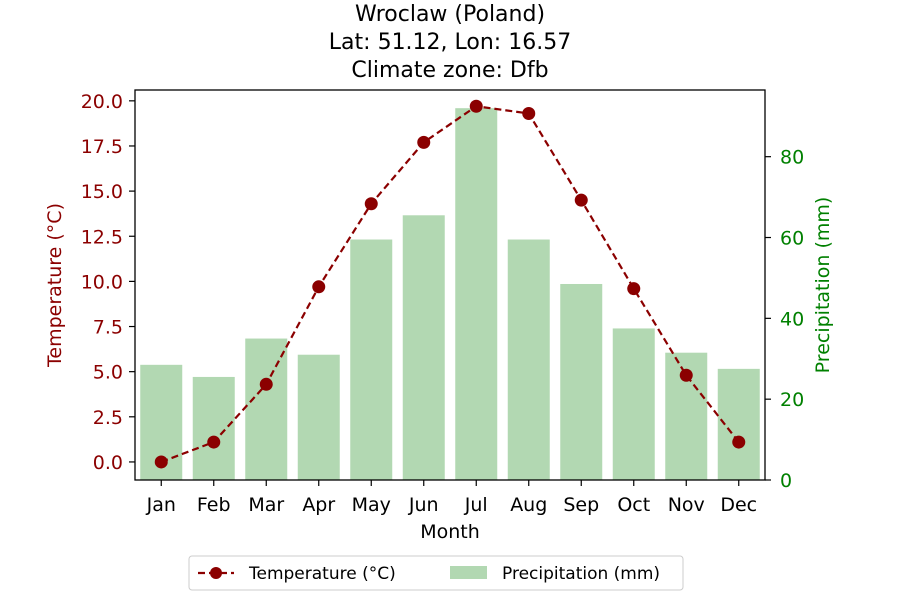 This screenshot has height=600, width=900. What do you see at coordinates (102, 147) in the screenshot?
I see `left-tick-label: 17.5` at bounding box center [102, 147].